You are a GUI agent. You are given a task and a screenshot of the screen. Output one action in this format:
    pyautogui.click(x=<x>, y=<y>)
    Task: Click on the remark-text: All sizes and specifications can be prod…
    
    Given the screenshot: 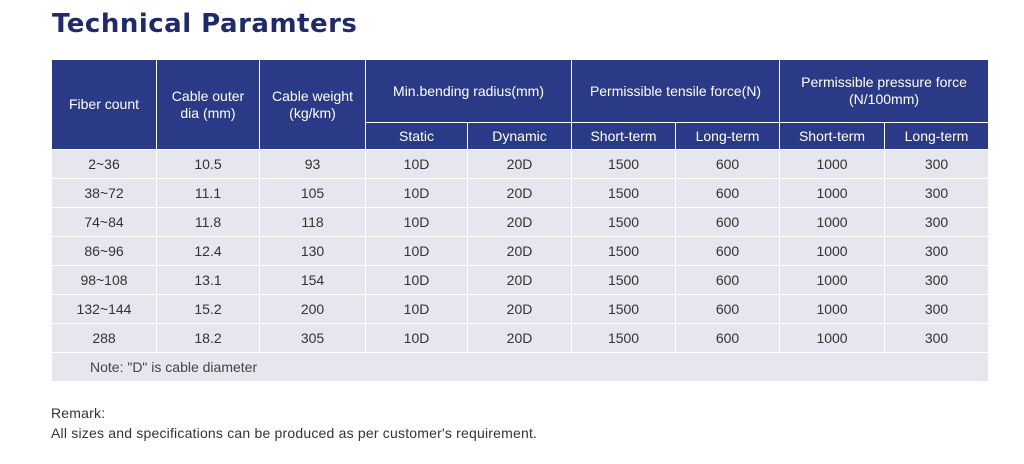 What is the action you would take?
    pyautogui.click(x=294, y=433)
    